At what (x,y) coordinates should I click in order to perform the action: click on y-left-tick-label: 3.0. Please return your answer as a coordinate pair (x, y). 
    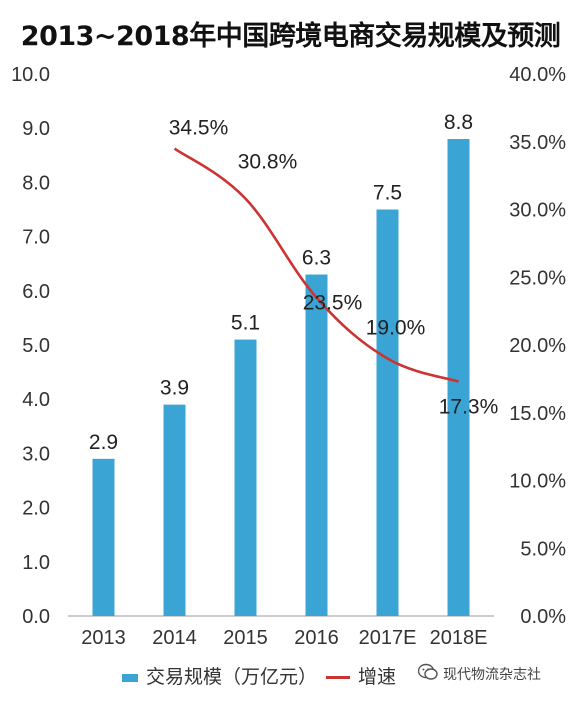
    Looking at the image, I should click on (36, 454).